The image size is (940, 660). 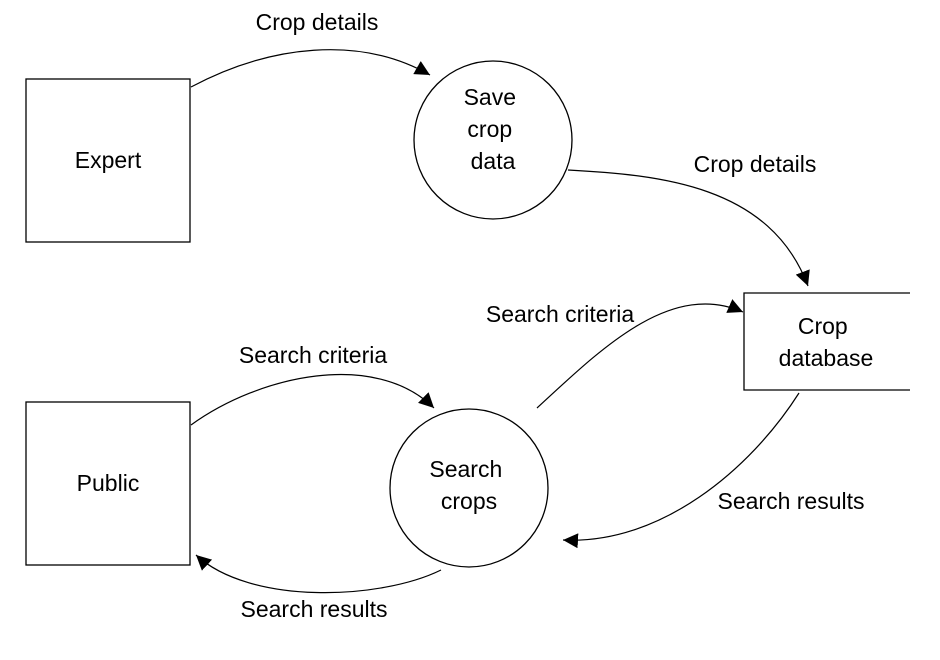 I want to click on save-crop-data-line-1: Save, so click(x=490, y=97).